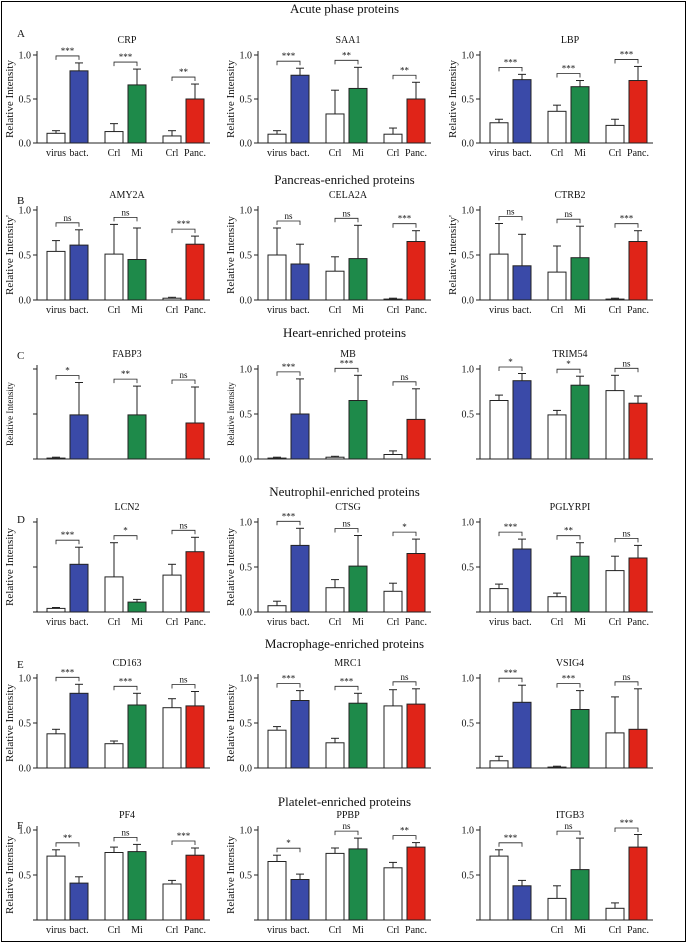  I want to click on section-title-c: Heart-enriched proteins, so click(344, 332).